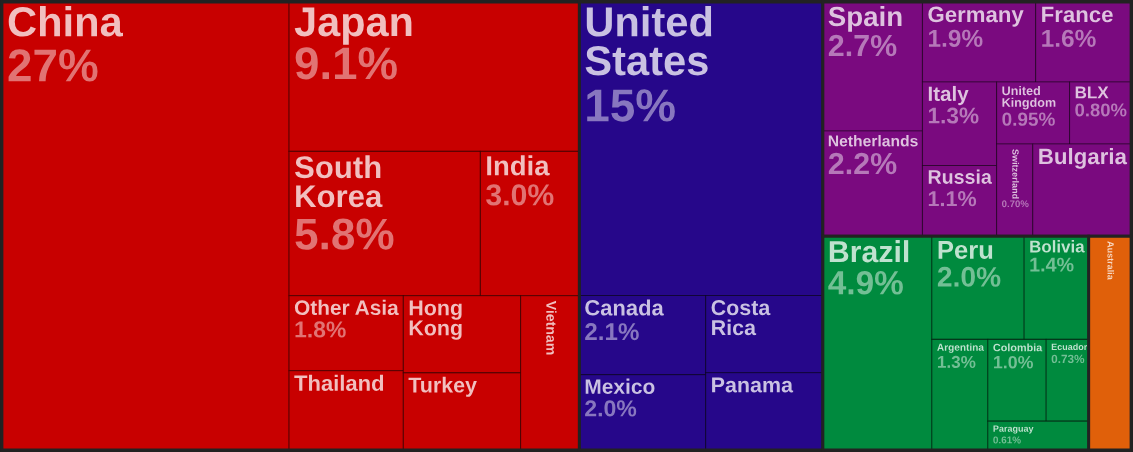  I want to click on category-label: Brazil, so click(869, 251).